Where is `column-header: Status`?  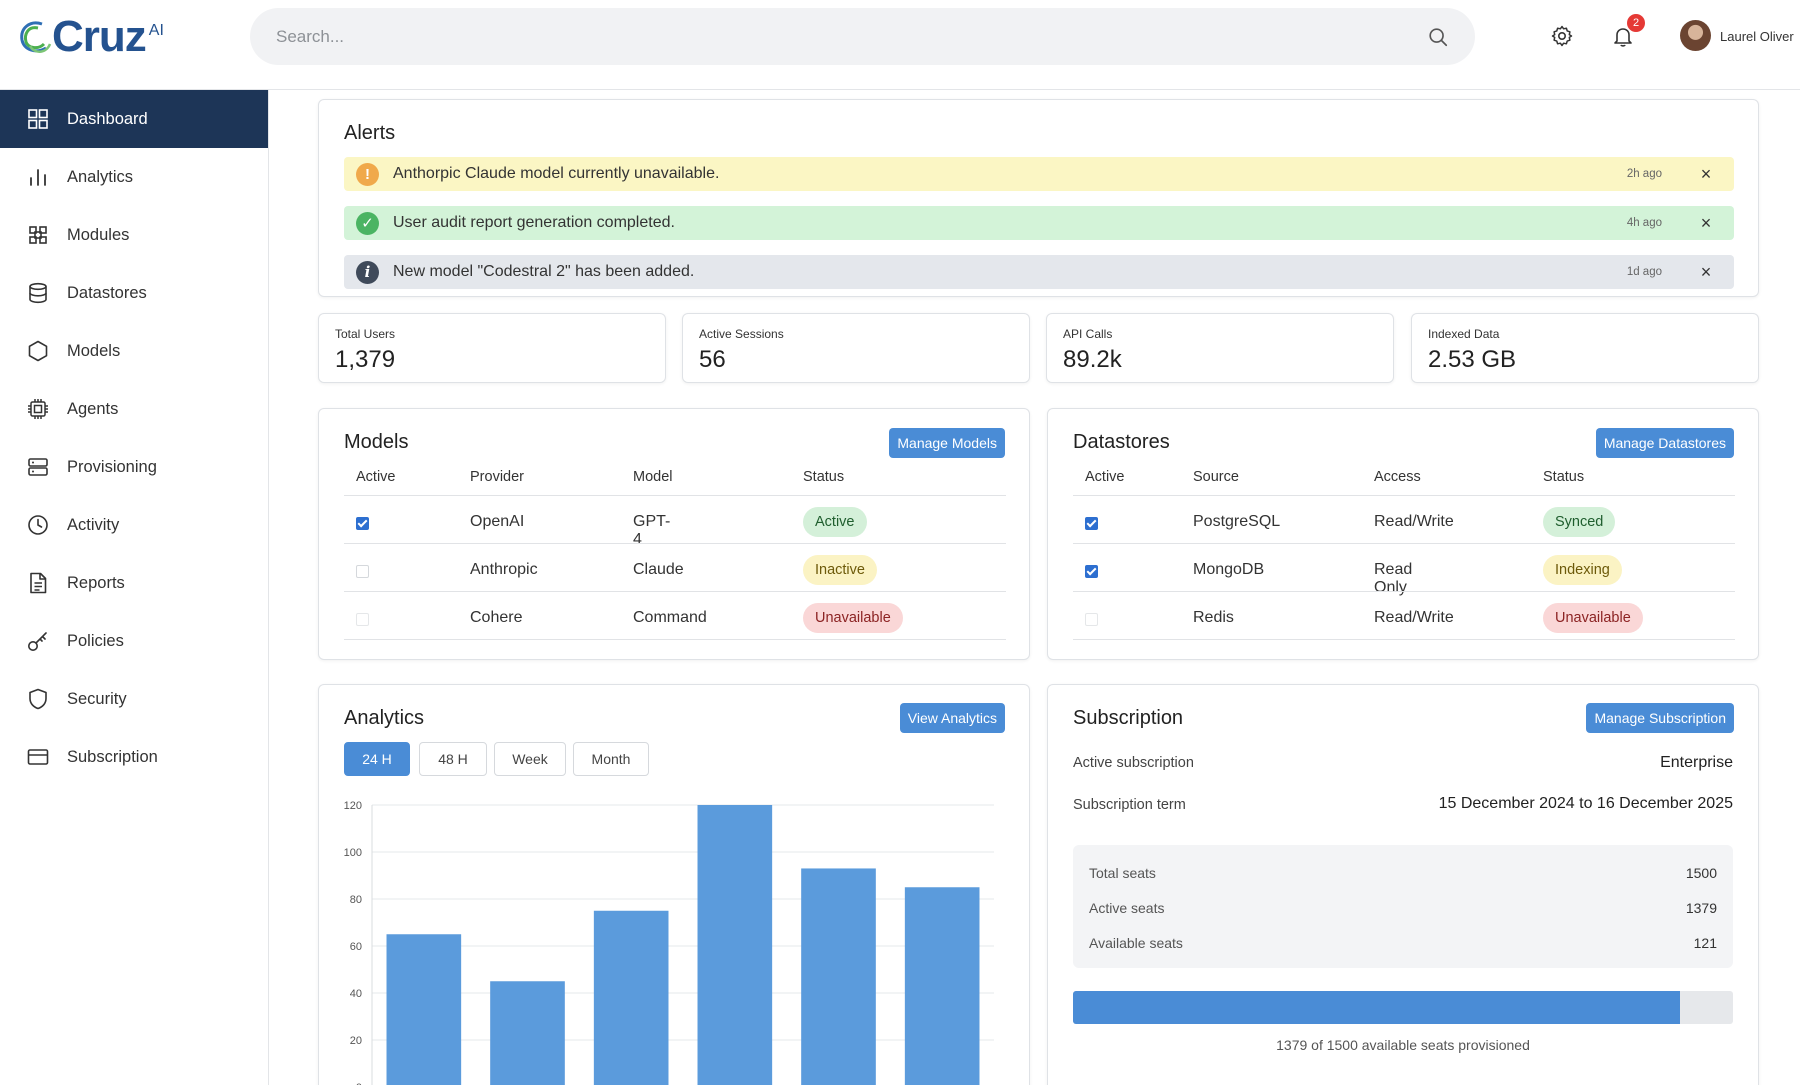
column-header: Status is located at coordinates (824, 477).